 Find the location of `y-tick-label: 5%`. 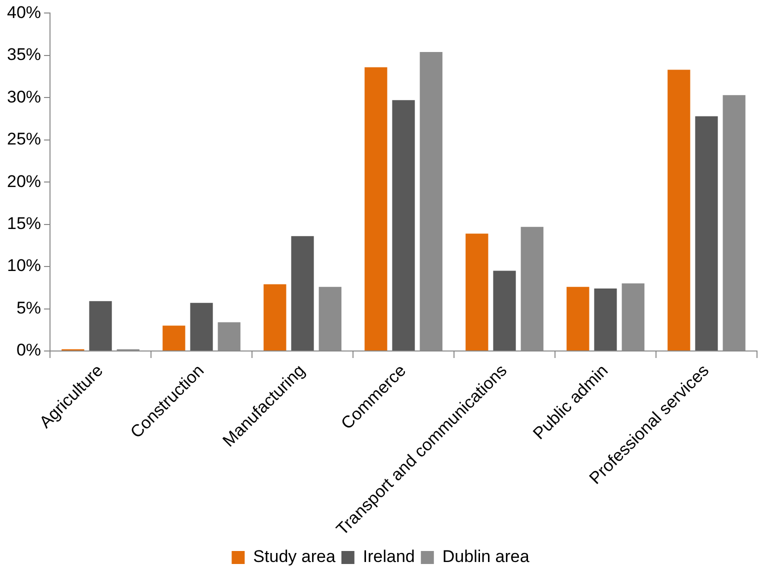

y-tick-label: 5% is located at coordinates (29, 308).